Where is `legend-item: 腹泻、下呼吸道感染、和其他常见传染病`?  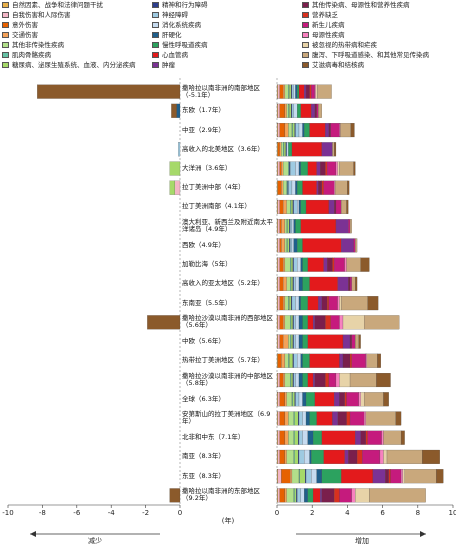
legend-item: 腹泻、下呼吸道感染、和其他常见传染病 is located at coordinates (374, 55).